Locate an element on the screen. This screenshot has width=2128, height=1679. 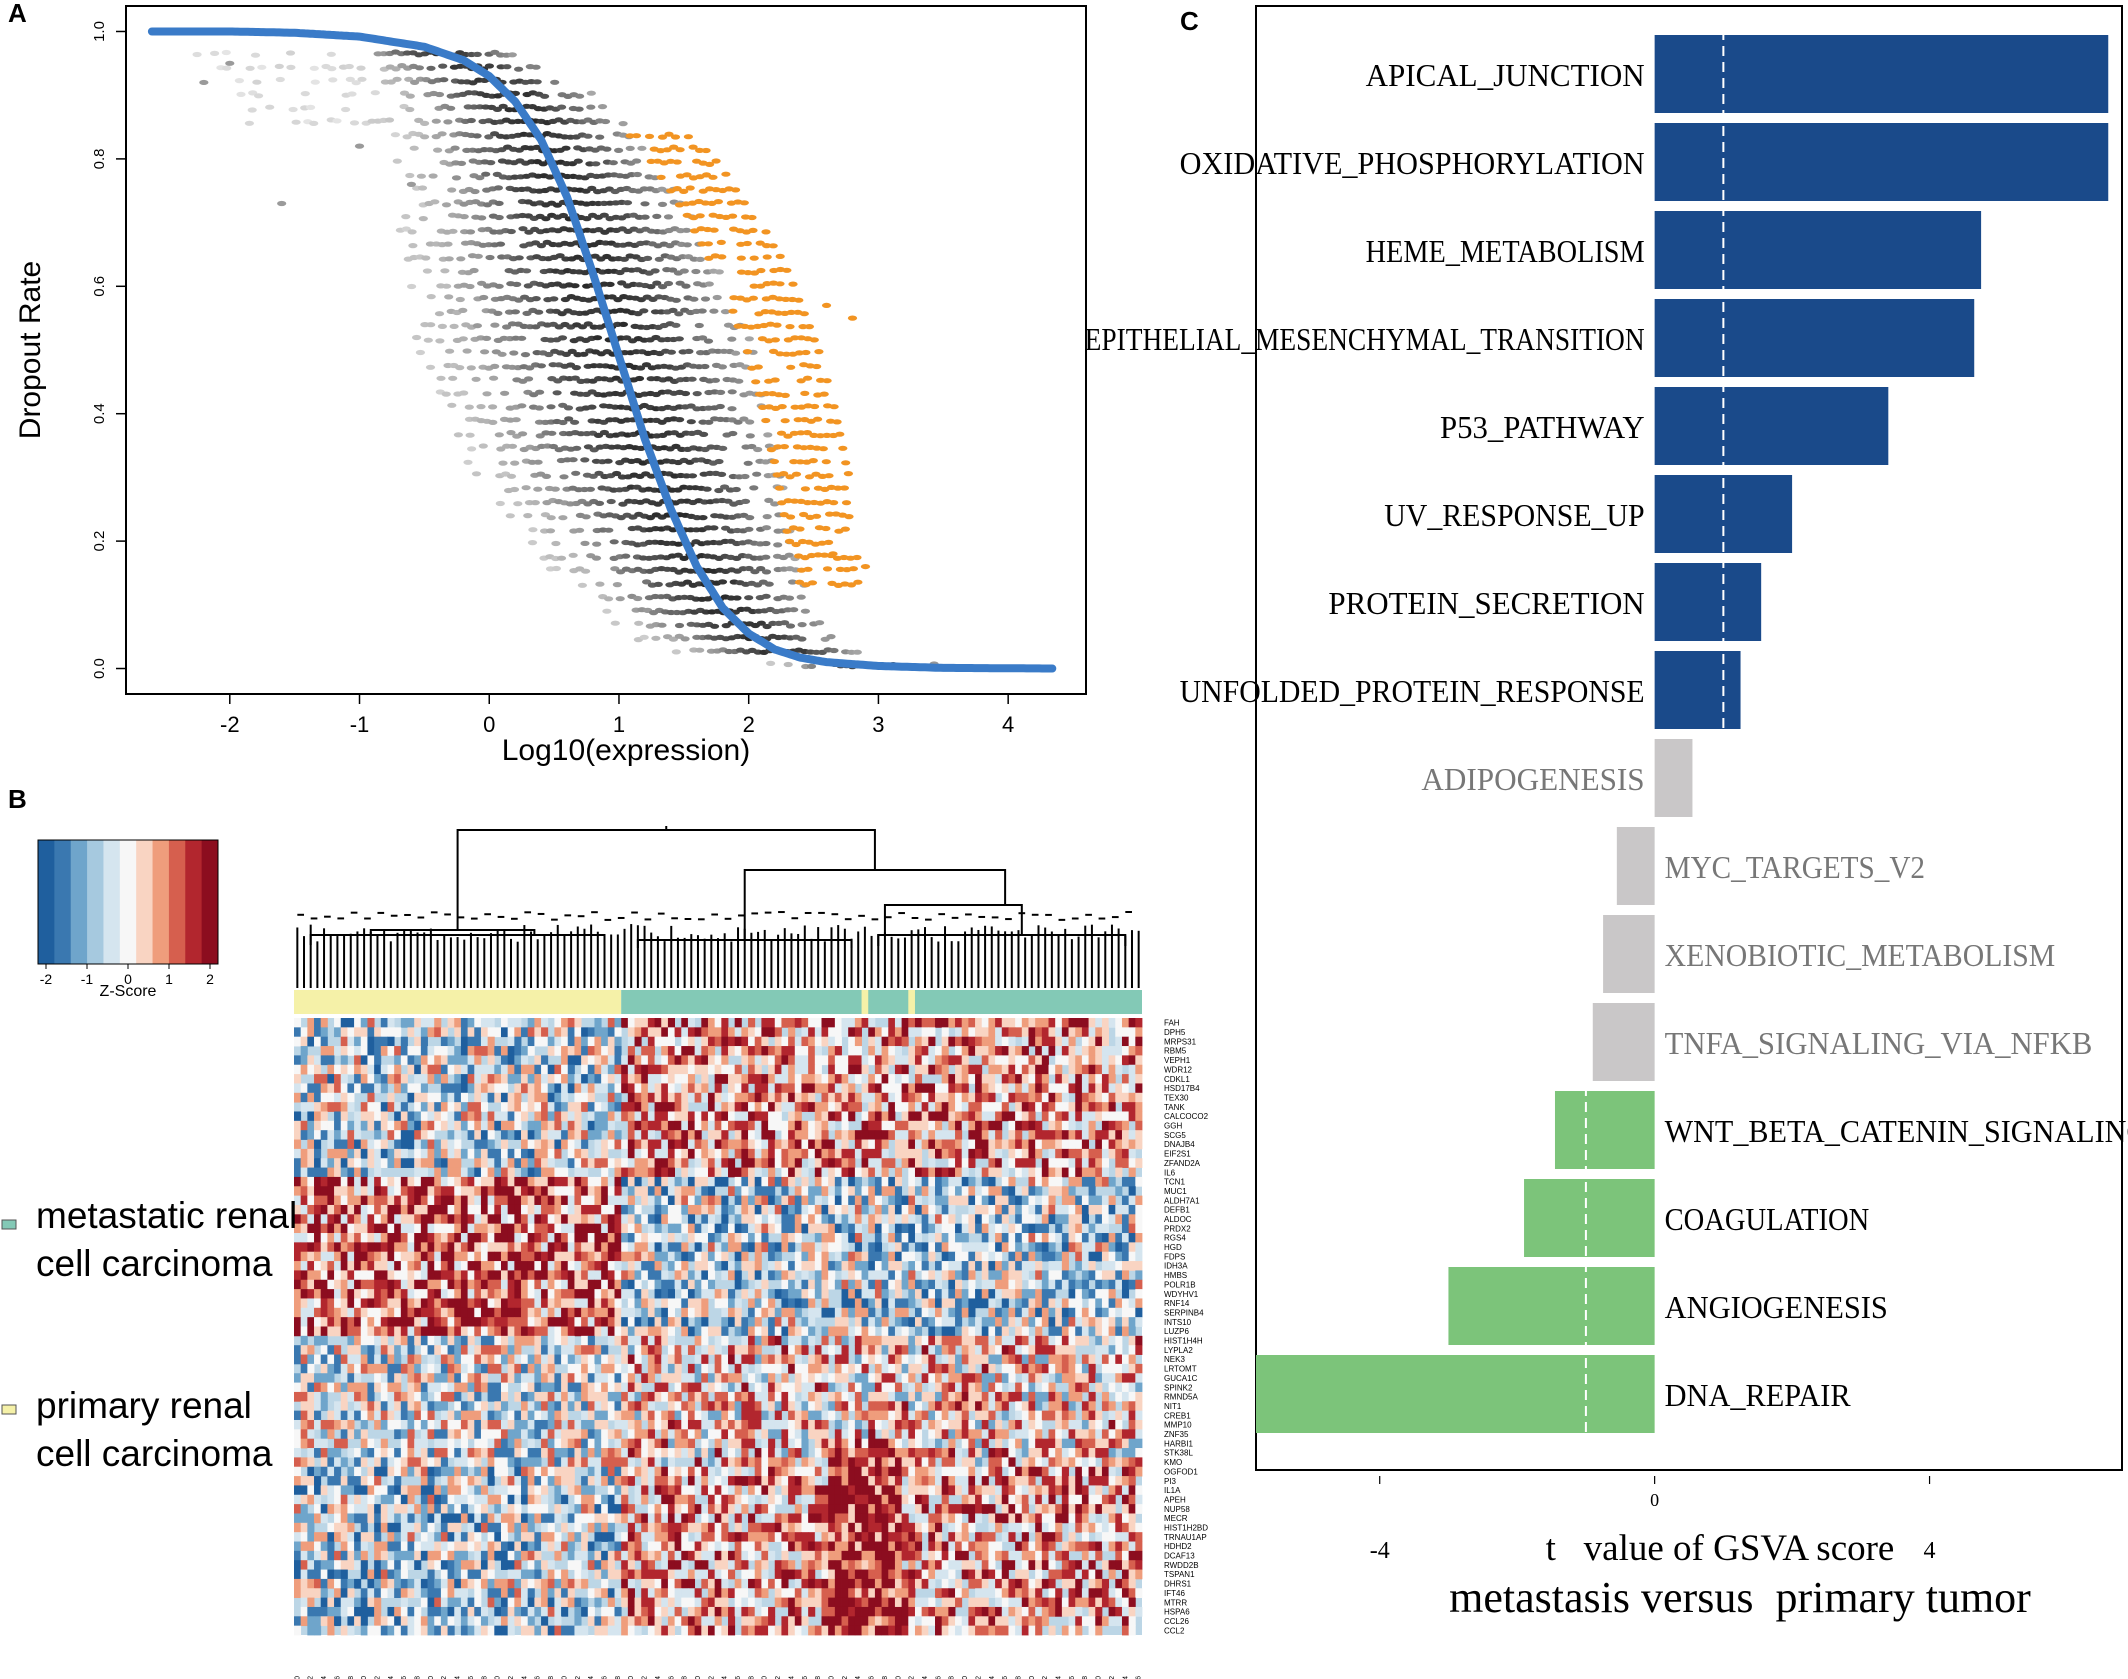
x-tick-label: -2 is located at coordinates (230, 724).